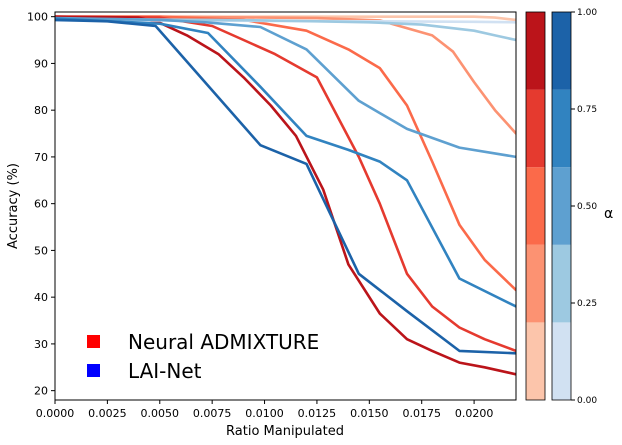  What do you see at coordinates (587, 401) in the screenshot?
I see `colorbar-tick-label: 0.00` at bounding box center [587, 401].